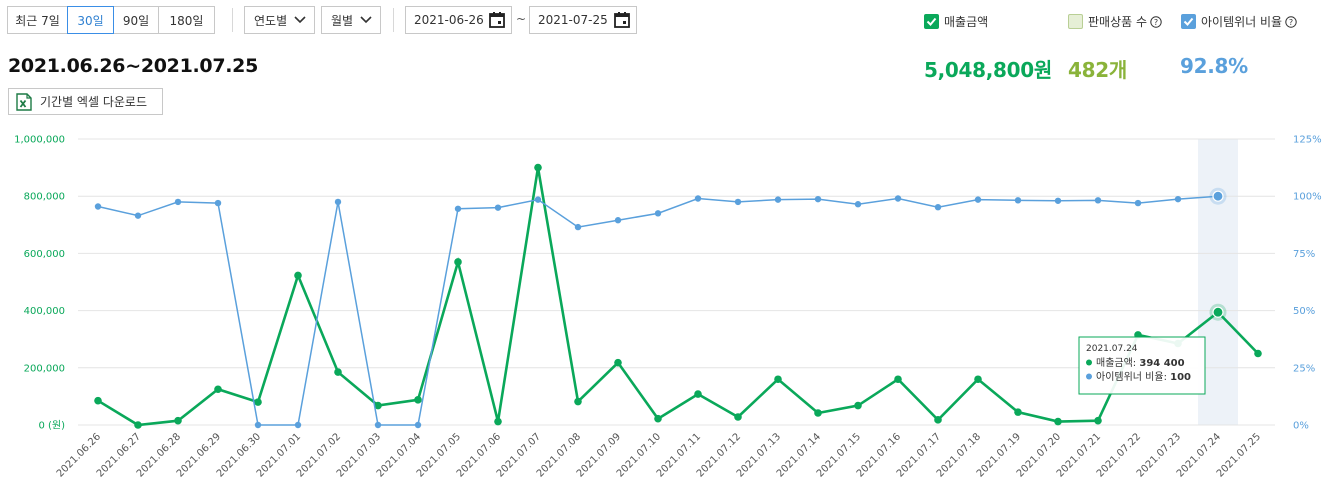 The height and width of the screenshot is (490, 1327). Describe the element at coordinates (93, 102) in the screenshot. I see `excel-download-label: 기간별 엑셀 다운로드` at that location.